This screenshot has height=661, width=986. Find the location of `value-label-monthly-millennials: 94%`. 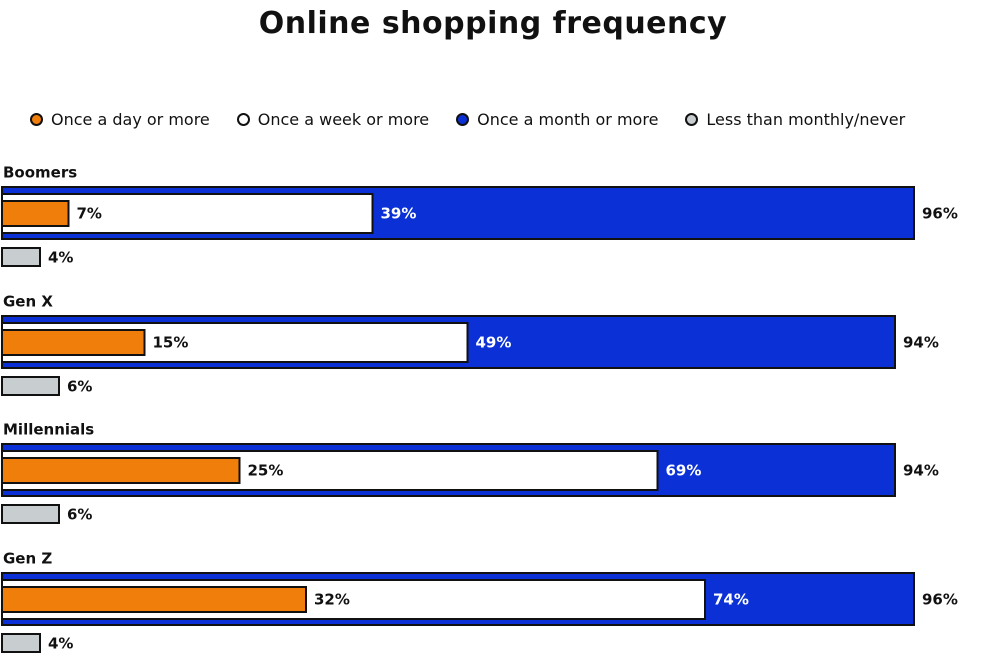

value-label-monthly-millennials: 94% is located at coordinates (921, 471).